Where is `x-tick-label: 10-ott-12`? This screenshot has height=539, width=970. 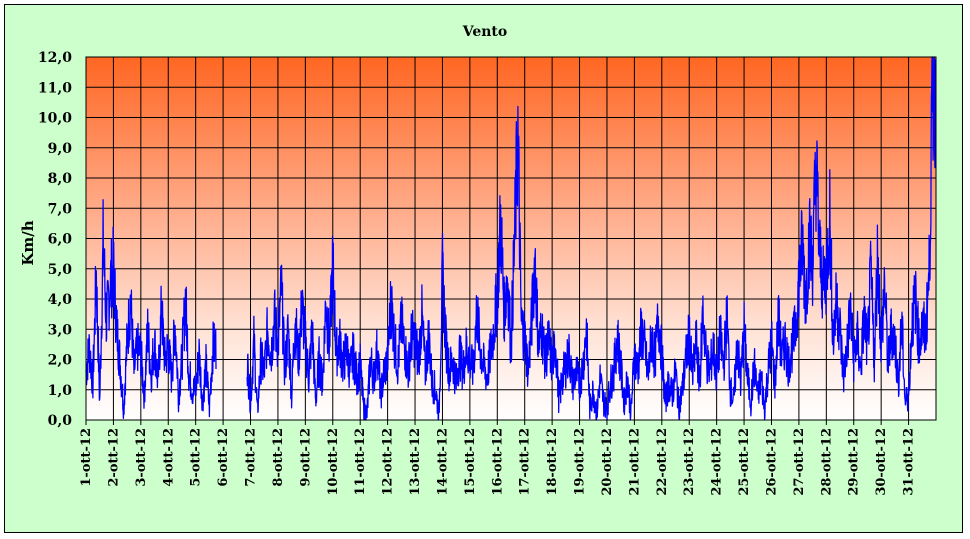
x-tick-label: 10-ott-12 is located at coordinates (333, 462).